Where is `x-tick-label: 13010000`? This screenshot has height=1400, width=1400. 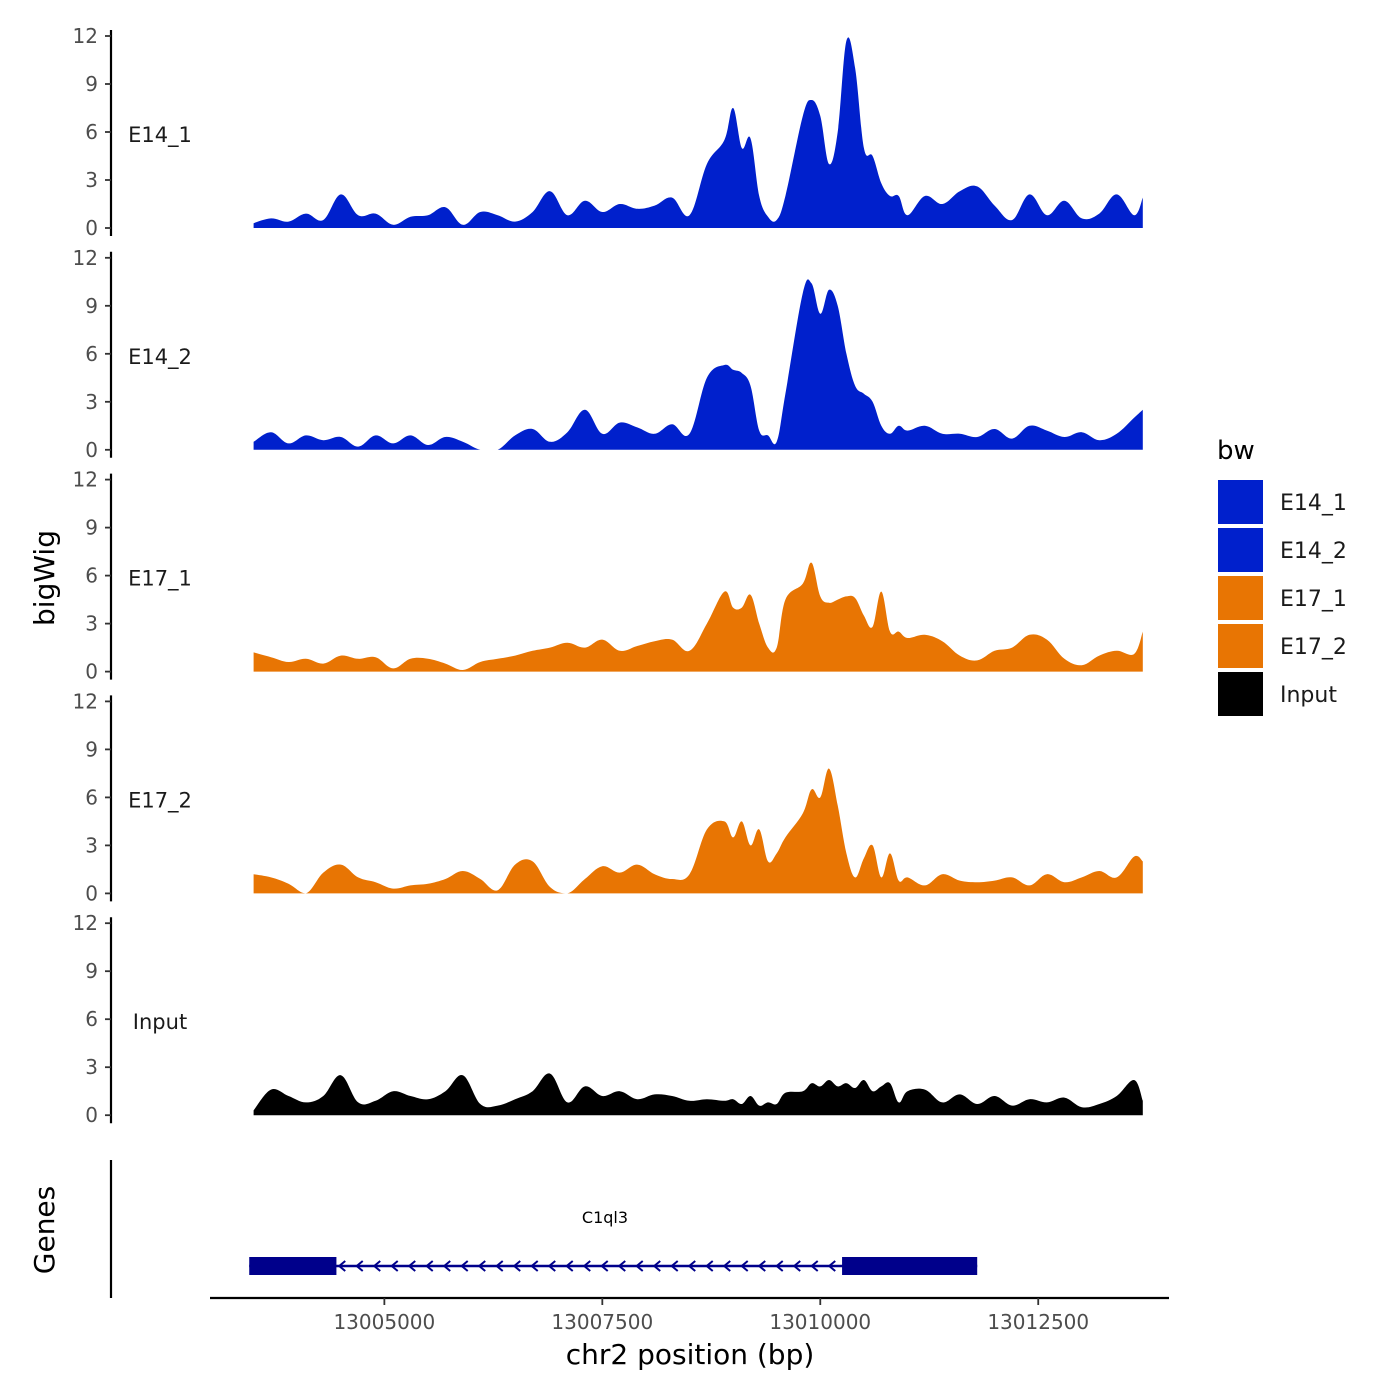
x-tick-label: 13010000 is located at coordinates (820, 1322).